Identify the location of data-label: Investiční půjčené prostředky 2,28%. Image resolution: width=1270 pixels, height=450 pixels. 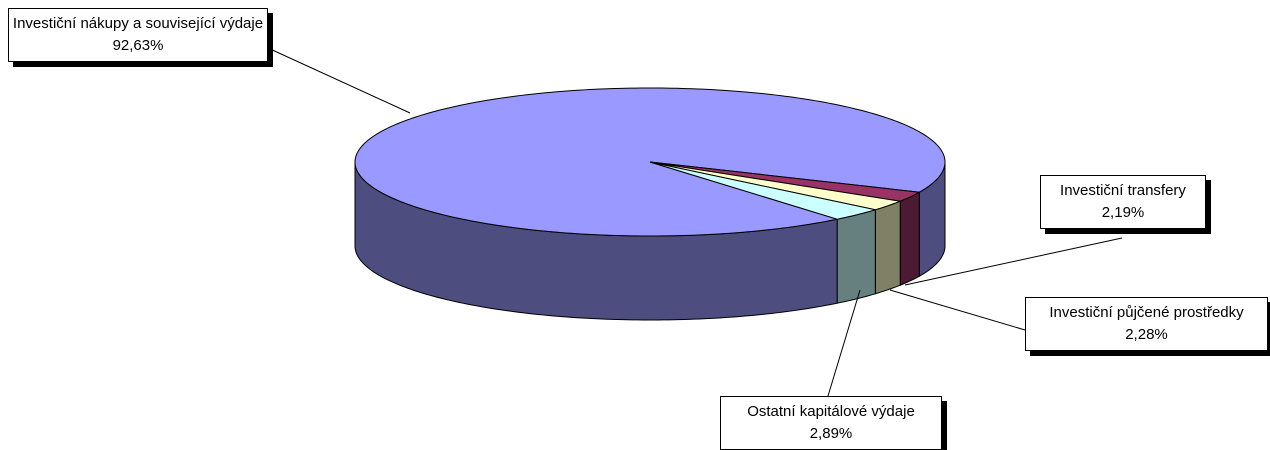
(1146, 324).